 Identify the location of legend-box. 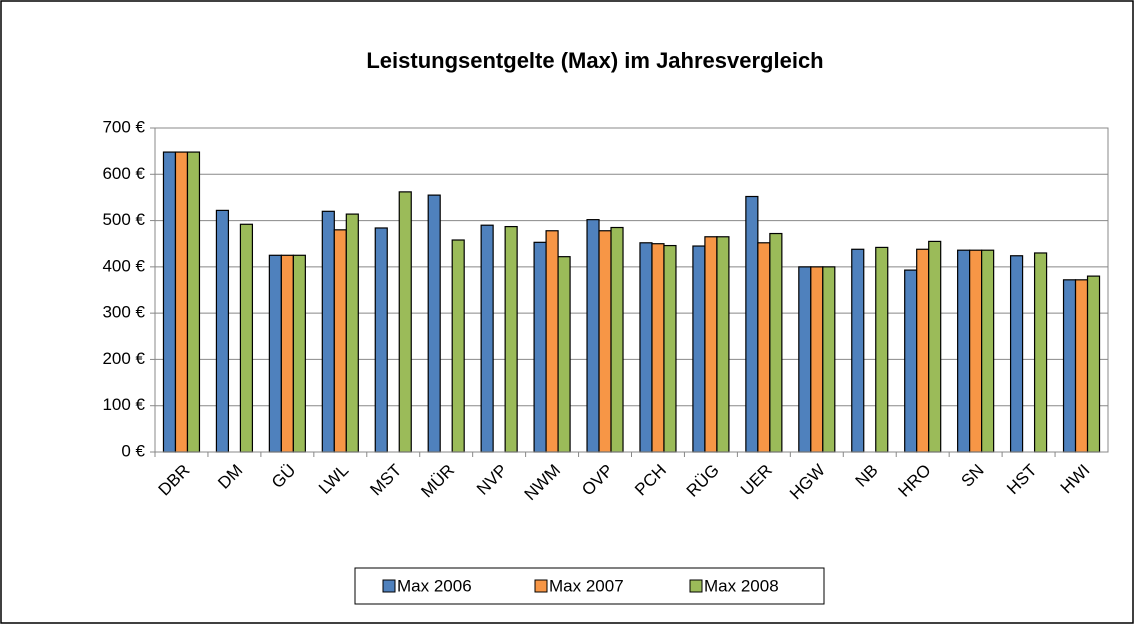
(589, 586).